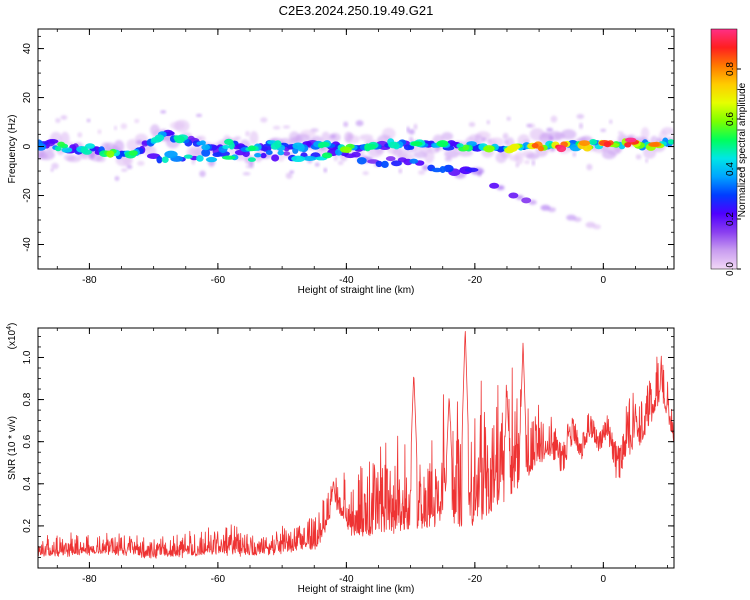  What do you see at coordinates (356, 10) in the screenshot?
I see `figure-title: C2E3.2024.250.19.49.G21` at bounding box center [356, 10].